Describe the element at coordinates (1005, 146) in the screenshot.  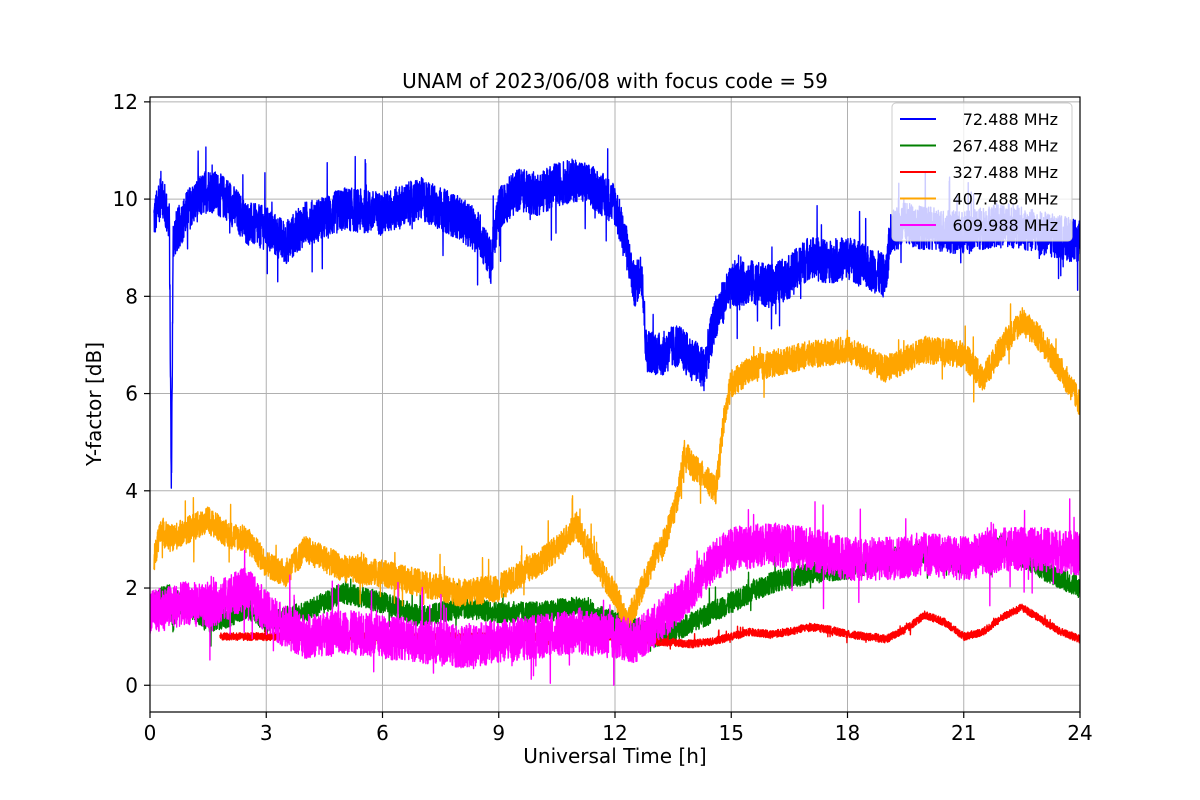
I see `legend-label: 267.488 MHz` at that location.